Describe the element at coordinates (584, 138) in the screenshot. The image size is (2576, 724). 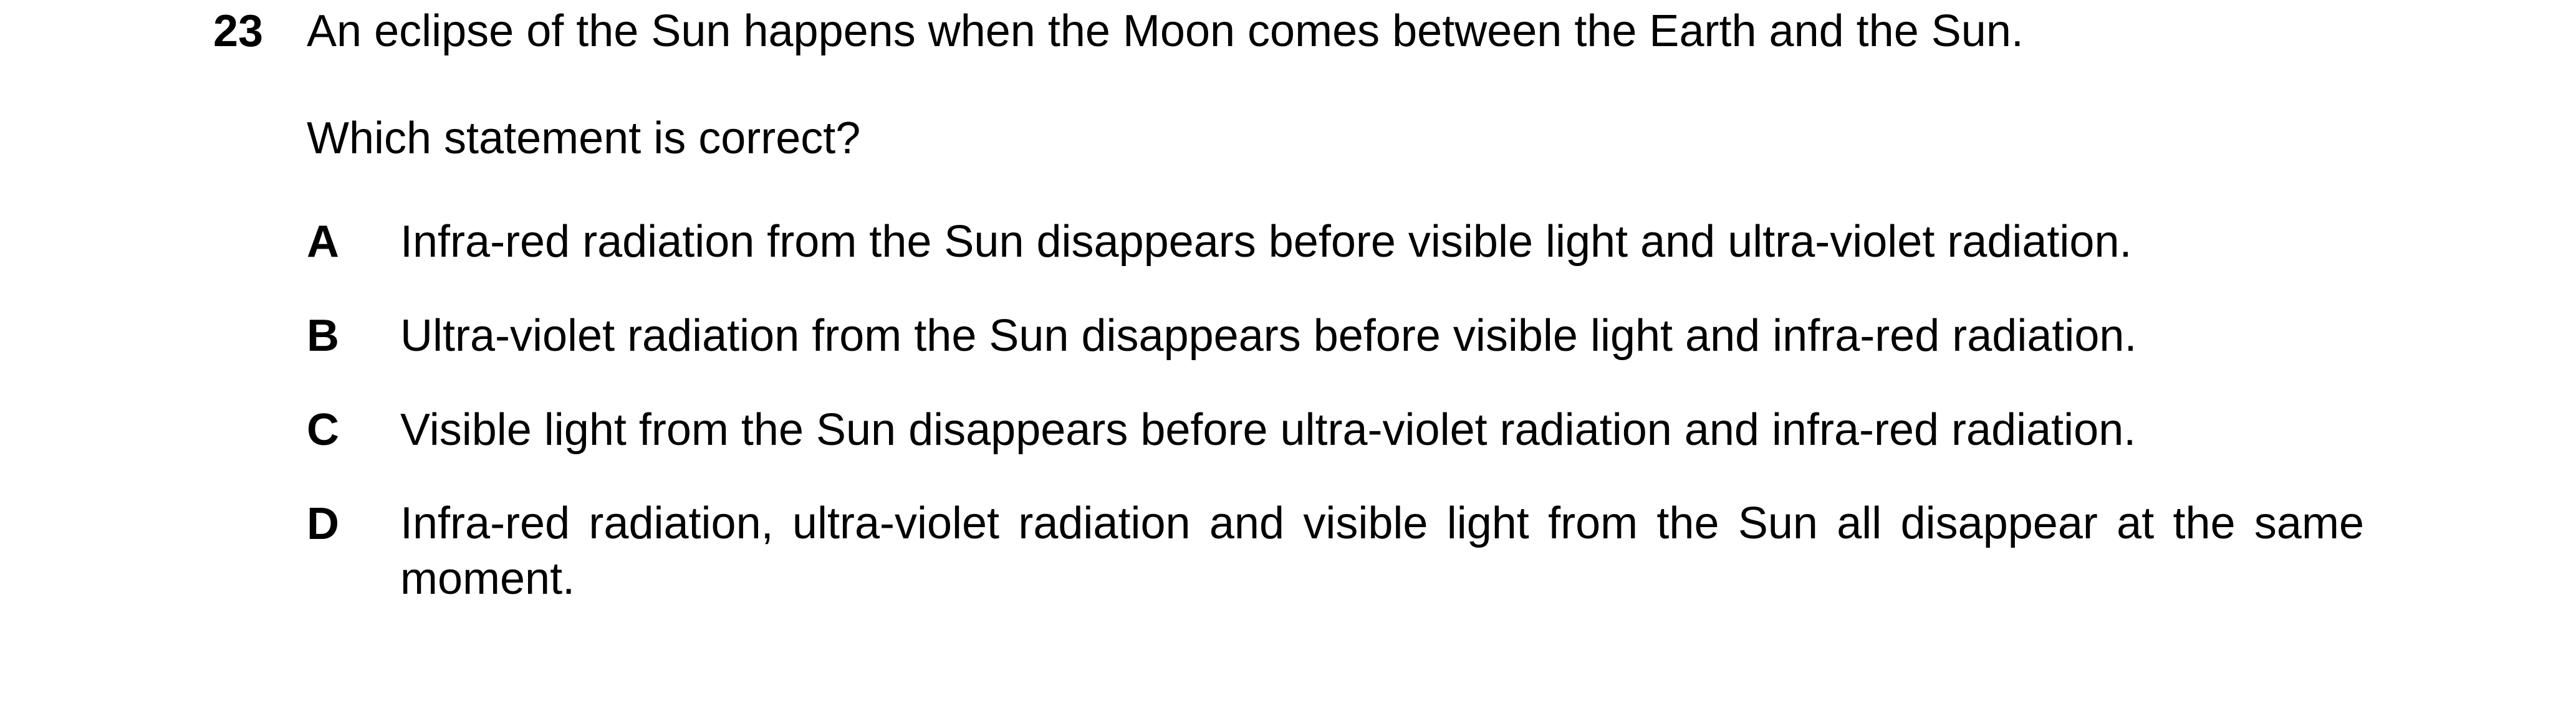
I see `question-prompt: Which statement is correct?` at that location.